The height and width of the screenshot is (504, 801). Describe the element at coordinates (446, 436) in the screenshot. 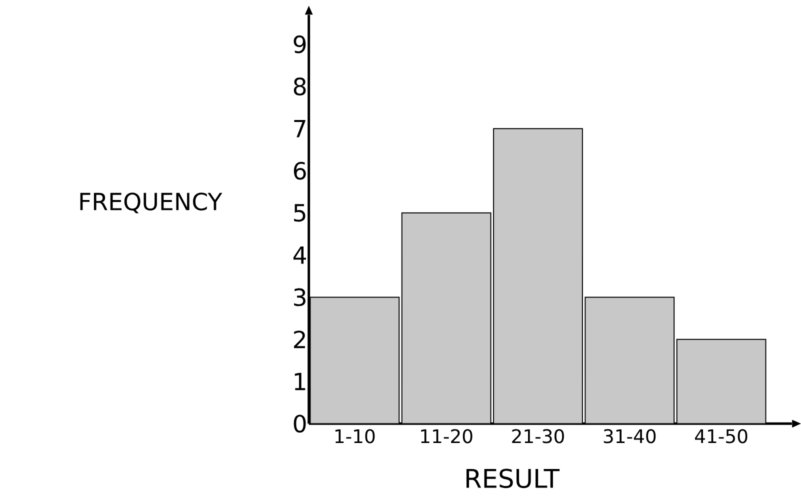

I see `x-tick-label: 11-20` at that location.